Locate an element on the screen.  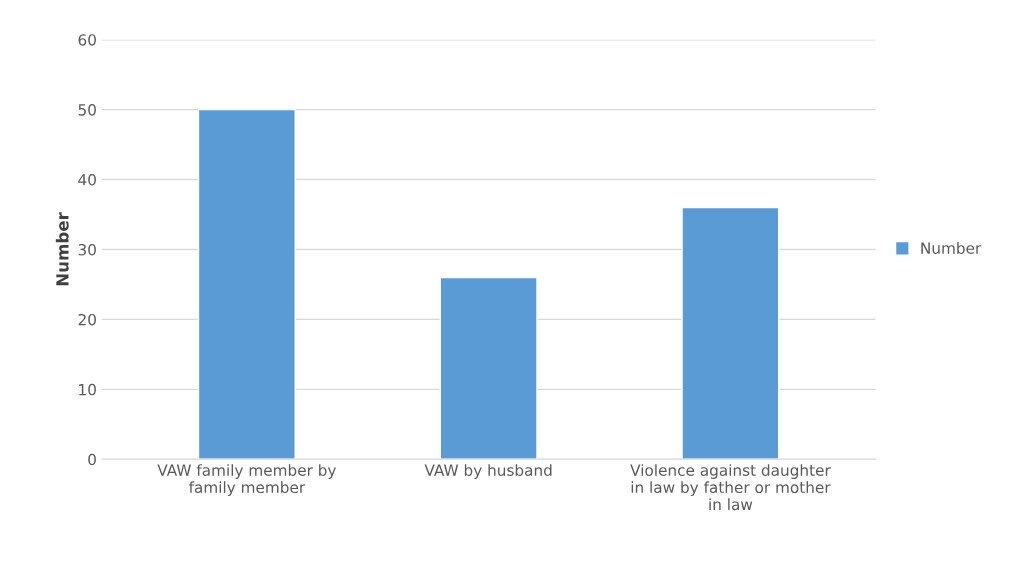
legend-label: Number is located at coordinates (951, 248).